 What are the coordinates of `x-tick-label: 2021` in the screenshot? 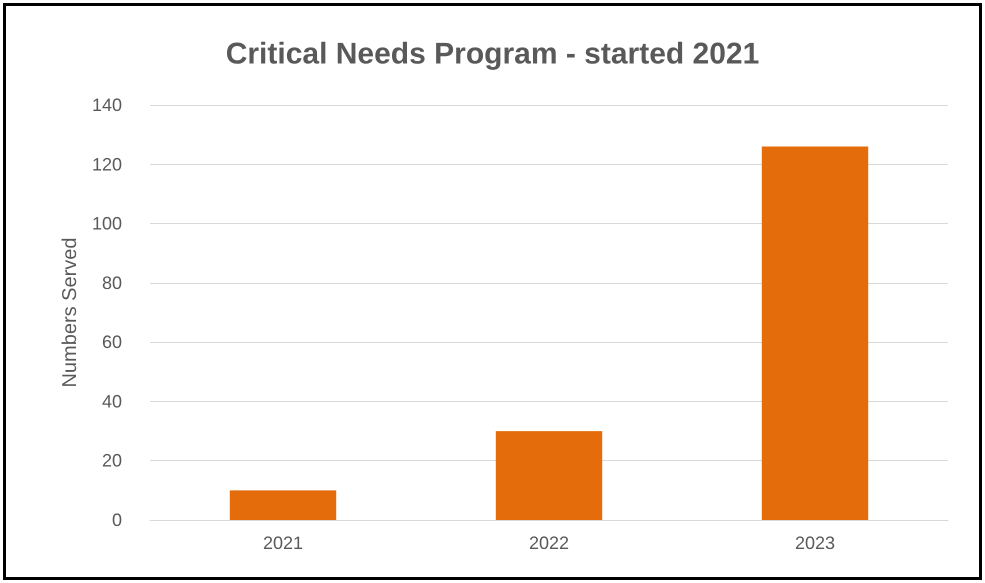 It's located at (283, 543).